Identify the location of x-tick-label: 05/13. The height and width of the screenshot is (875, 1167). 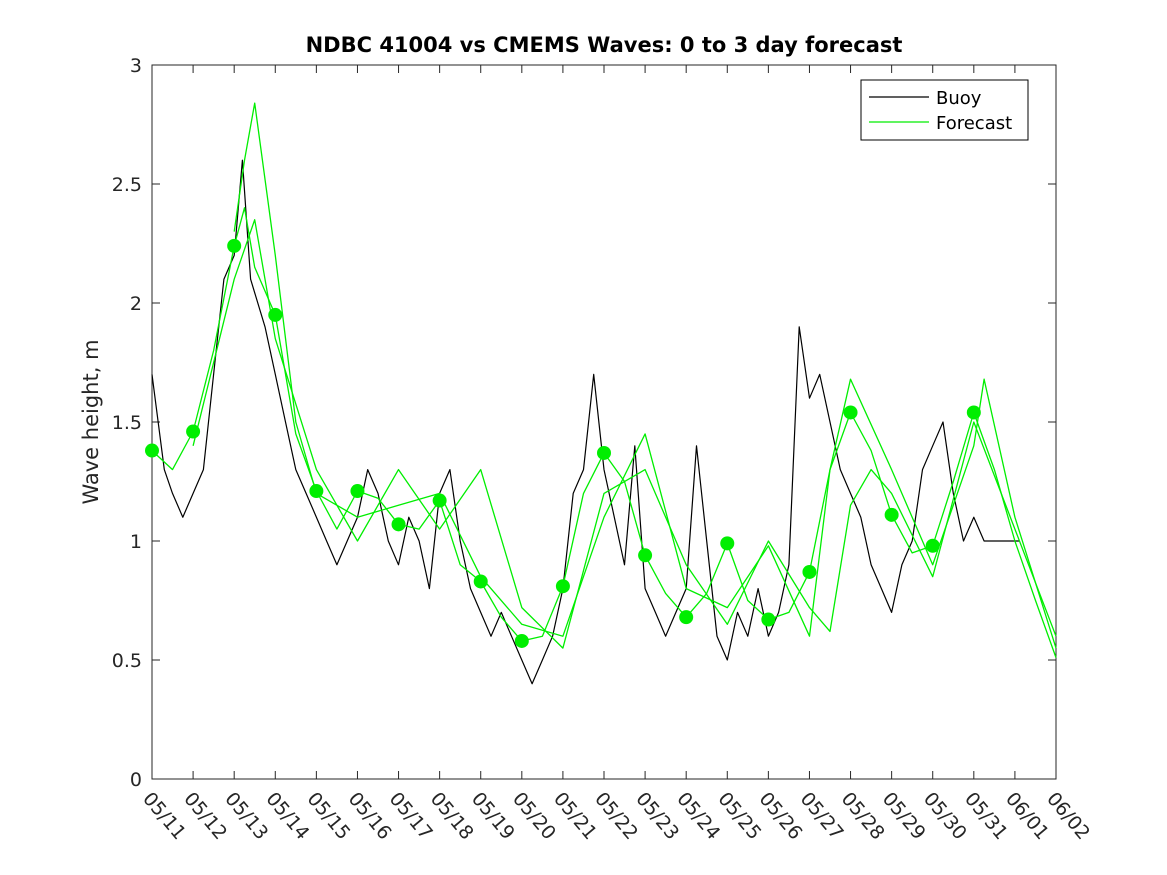
(246, 816).